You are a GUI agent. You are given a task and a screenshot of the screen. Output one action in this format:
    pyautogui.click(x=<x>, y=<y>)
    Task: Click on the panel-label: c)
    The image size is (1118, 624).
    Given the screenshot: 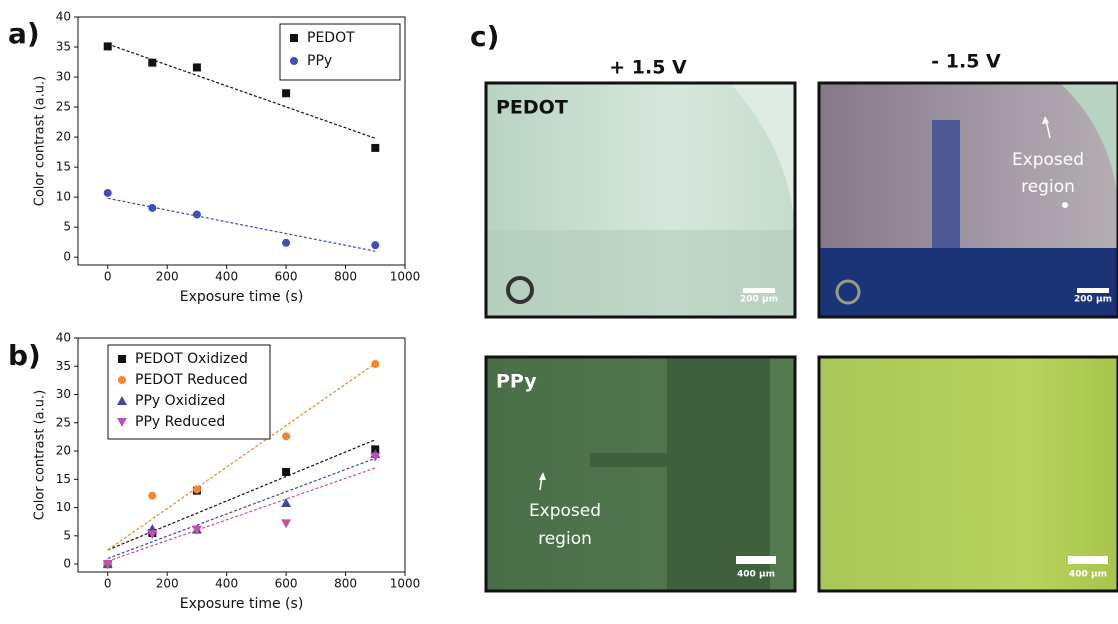 What is the action you would take?
    pyautogui.click(x=484, y=36)
    